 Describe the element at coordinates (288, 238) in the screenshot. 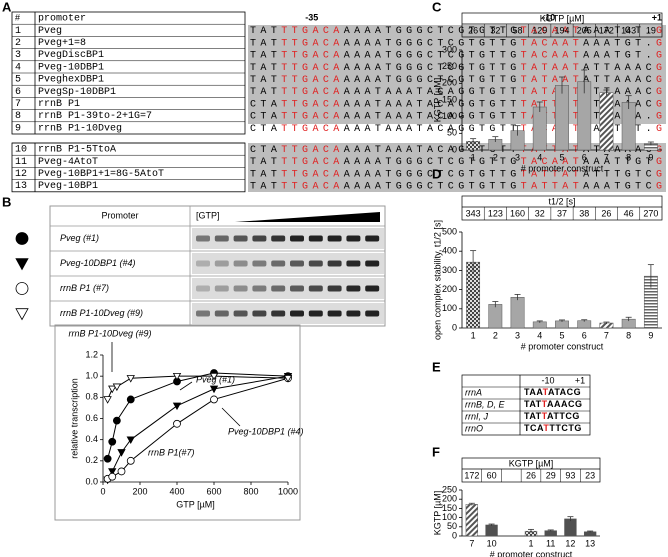

I see `gel-image` at that location.